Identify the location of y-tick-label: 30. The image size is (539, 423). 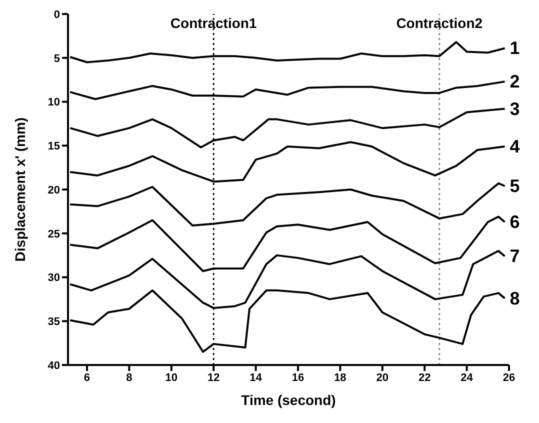
(54, 278).